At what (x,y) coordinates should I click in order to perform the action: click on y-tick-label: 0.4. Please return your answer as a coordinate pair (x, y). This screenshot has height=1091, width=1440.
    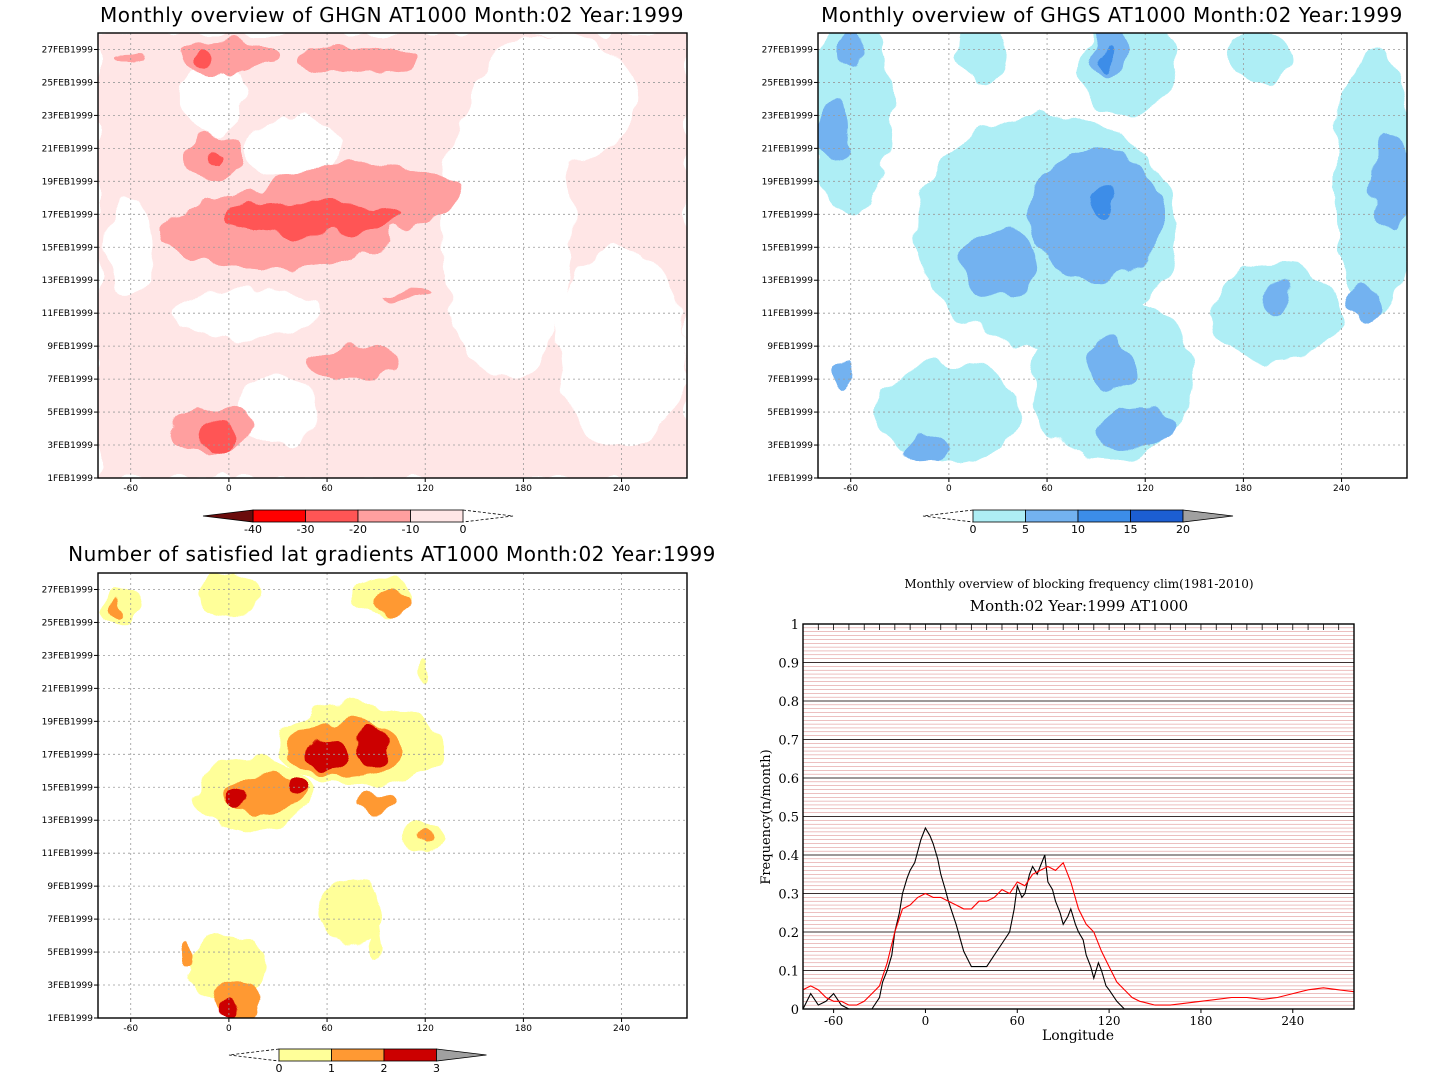
    Looking at the image, I should click on (788, 856).